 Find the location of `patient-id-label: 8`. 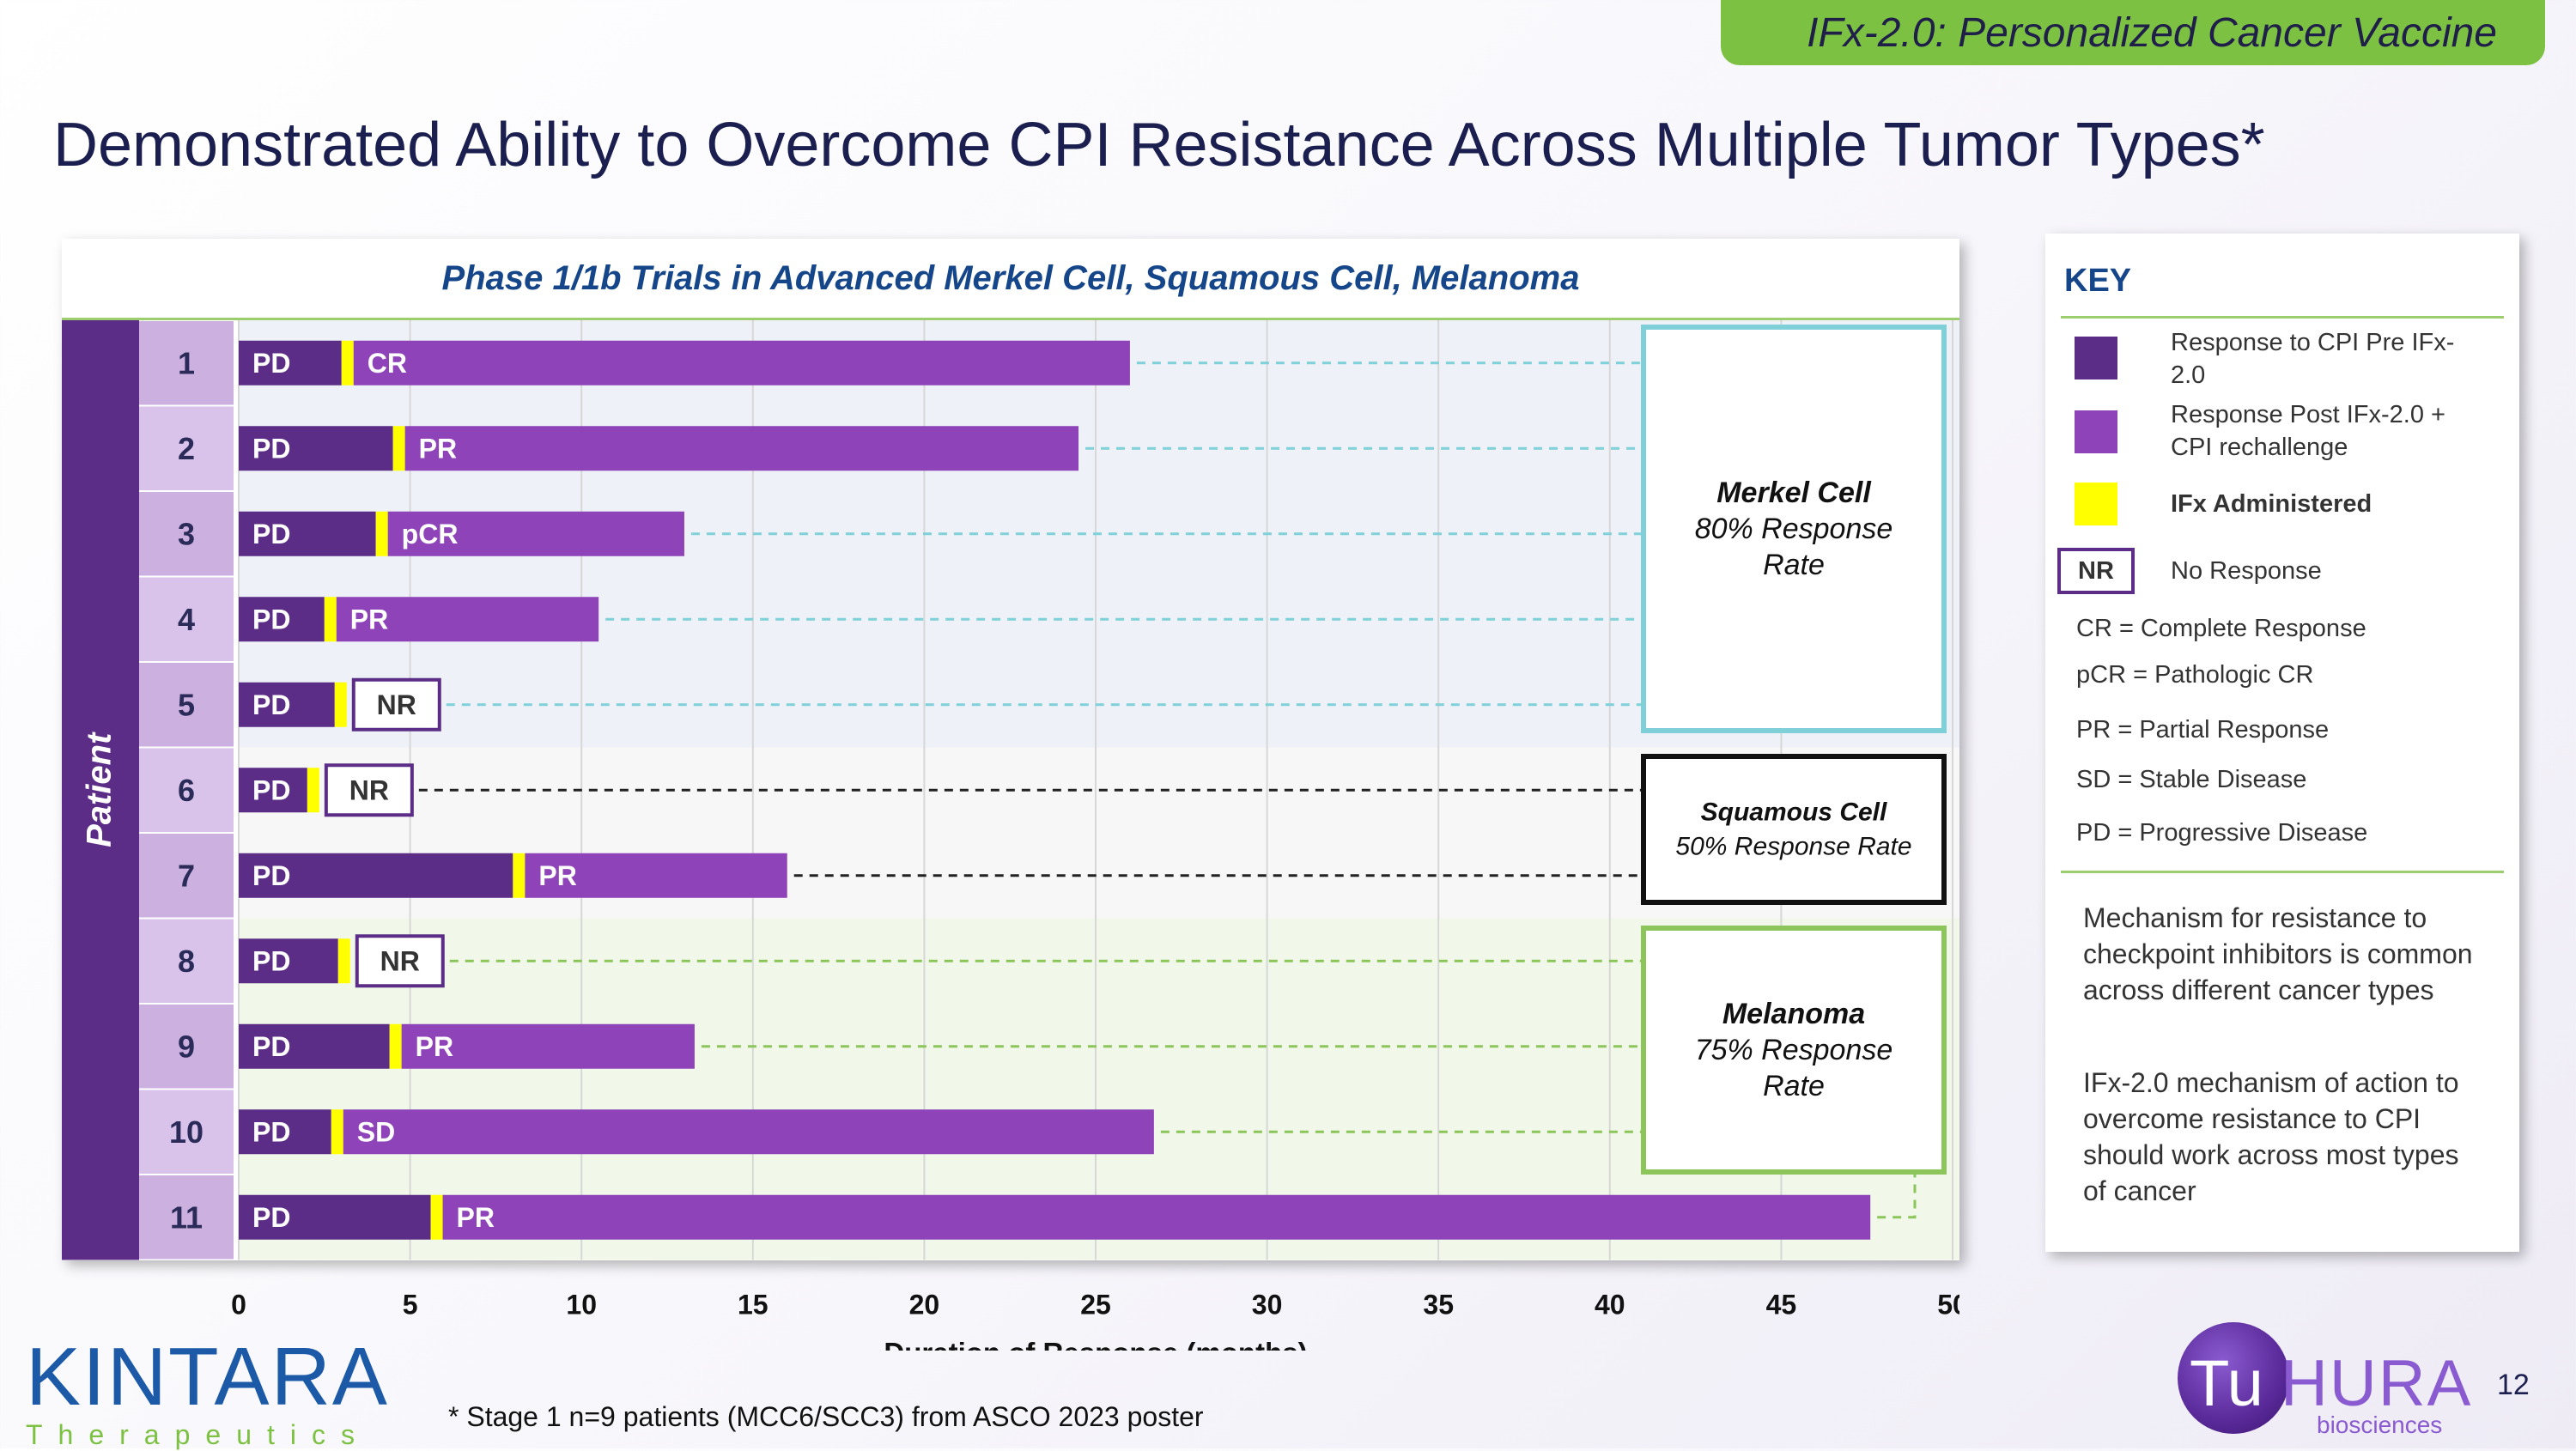

patient-id-label: 8 is located at coordinates (186, 961).